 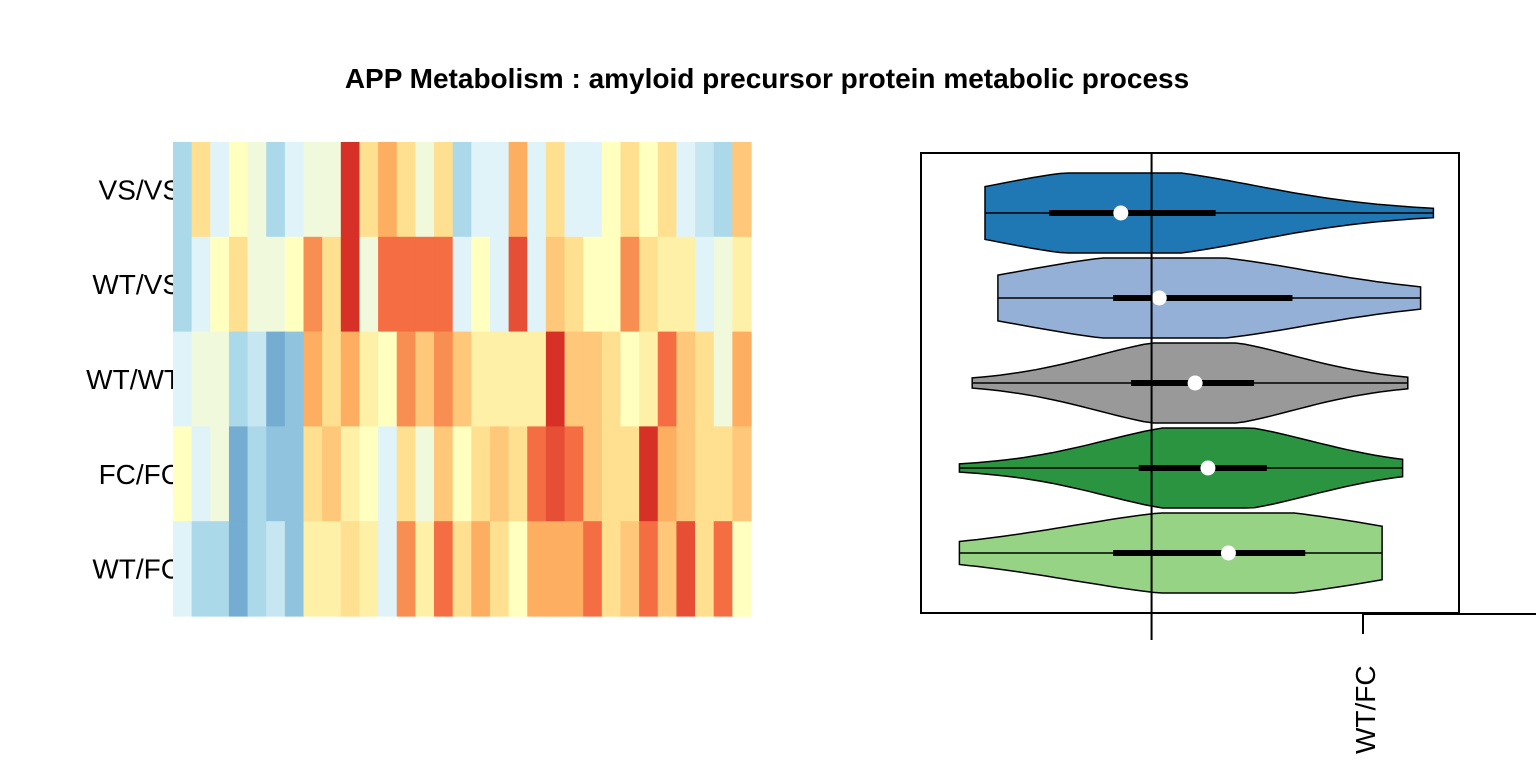 What do you see at coordinates (140, 189) in the screenshot?
I see `heatmap-row-label: VS/VS` at bounding box center [140, 189].